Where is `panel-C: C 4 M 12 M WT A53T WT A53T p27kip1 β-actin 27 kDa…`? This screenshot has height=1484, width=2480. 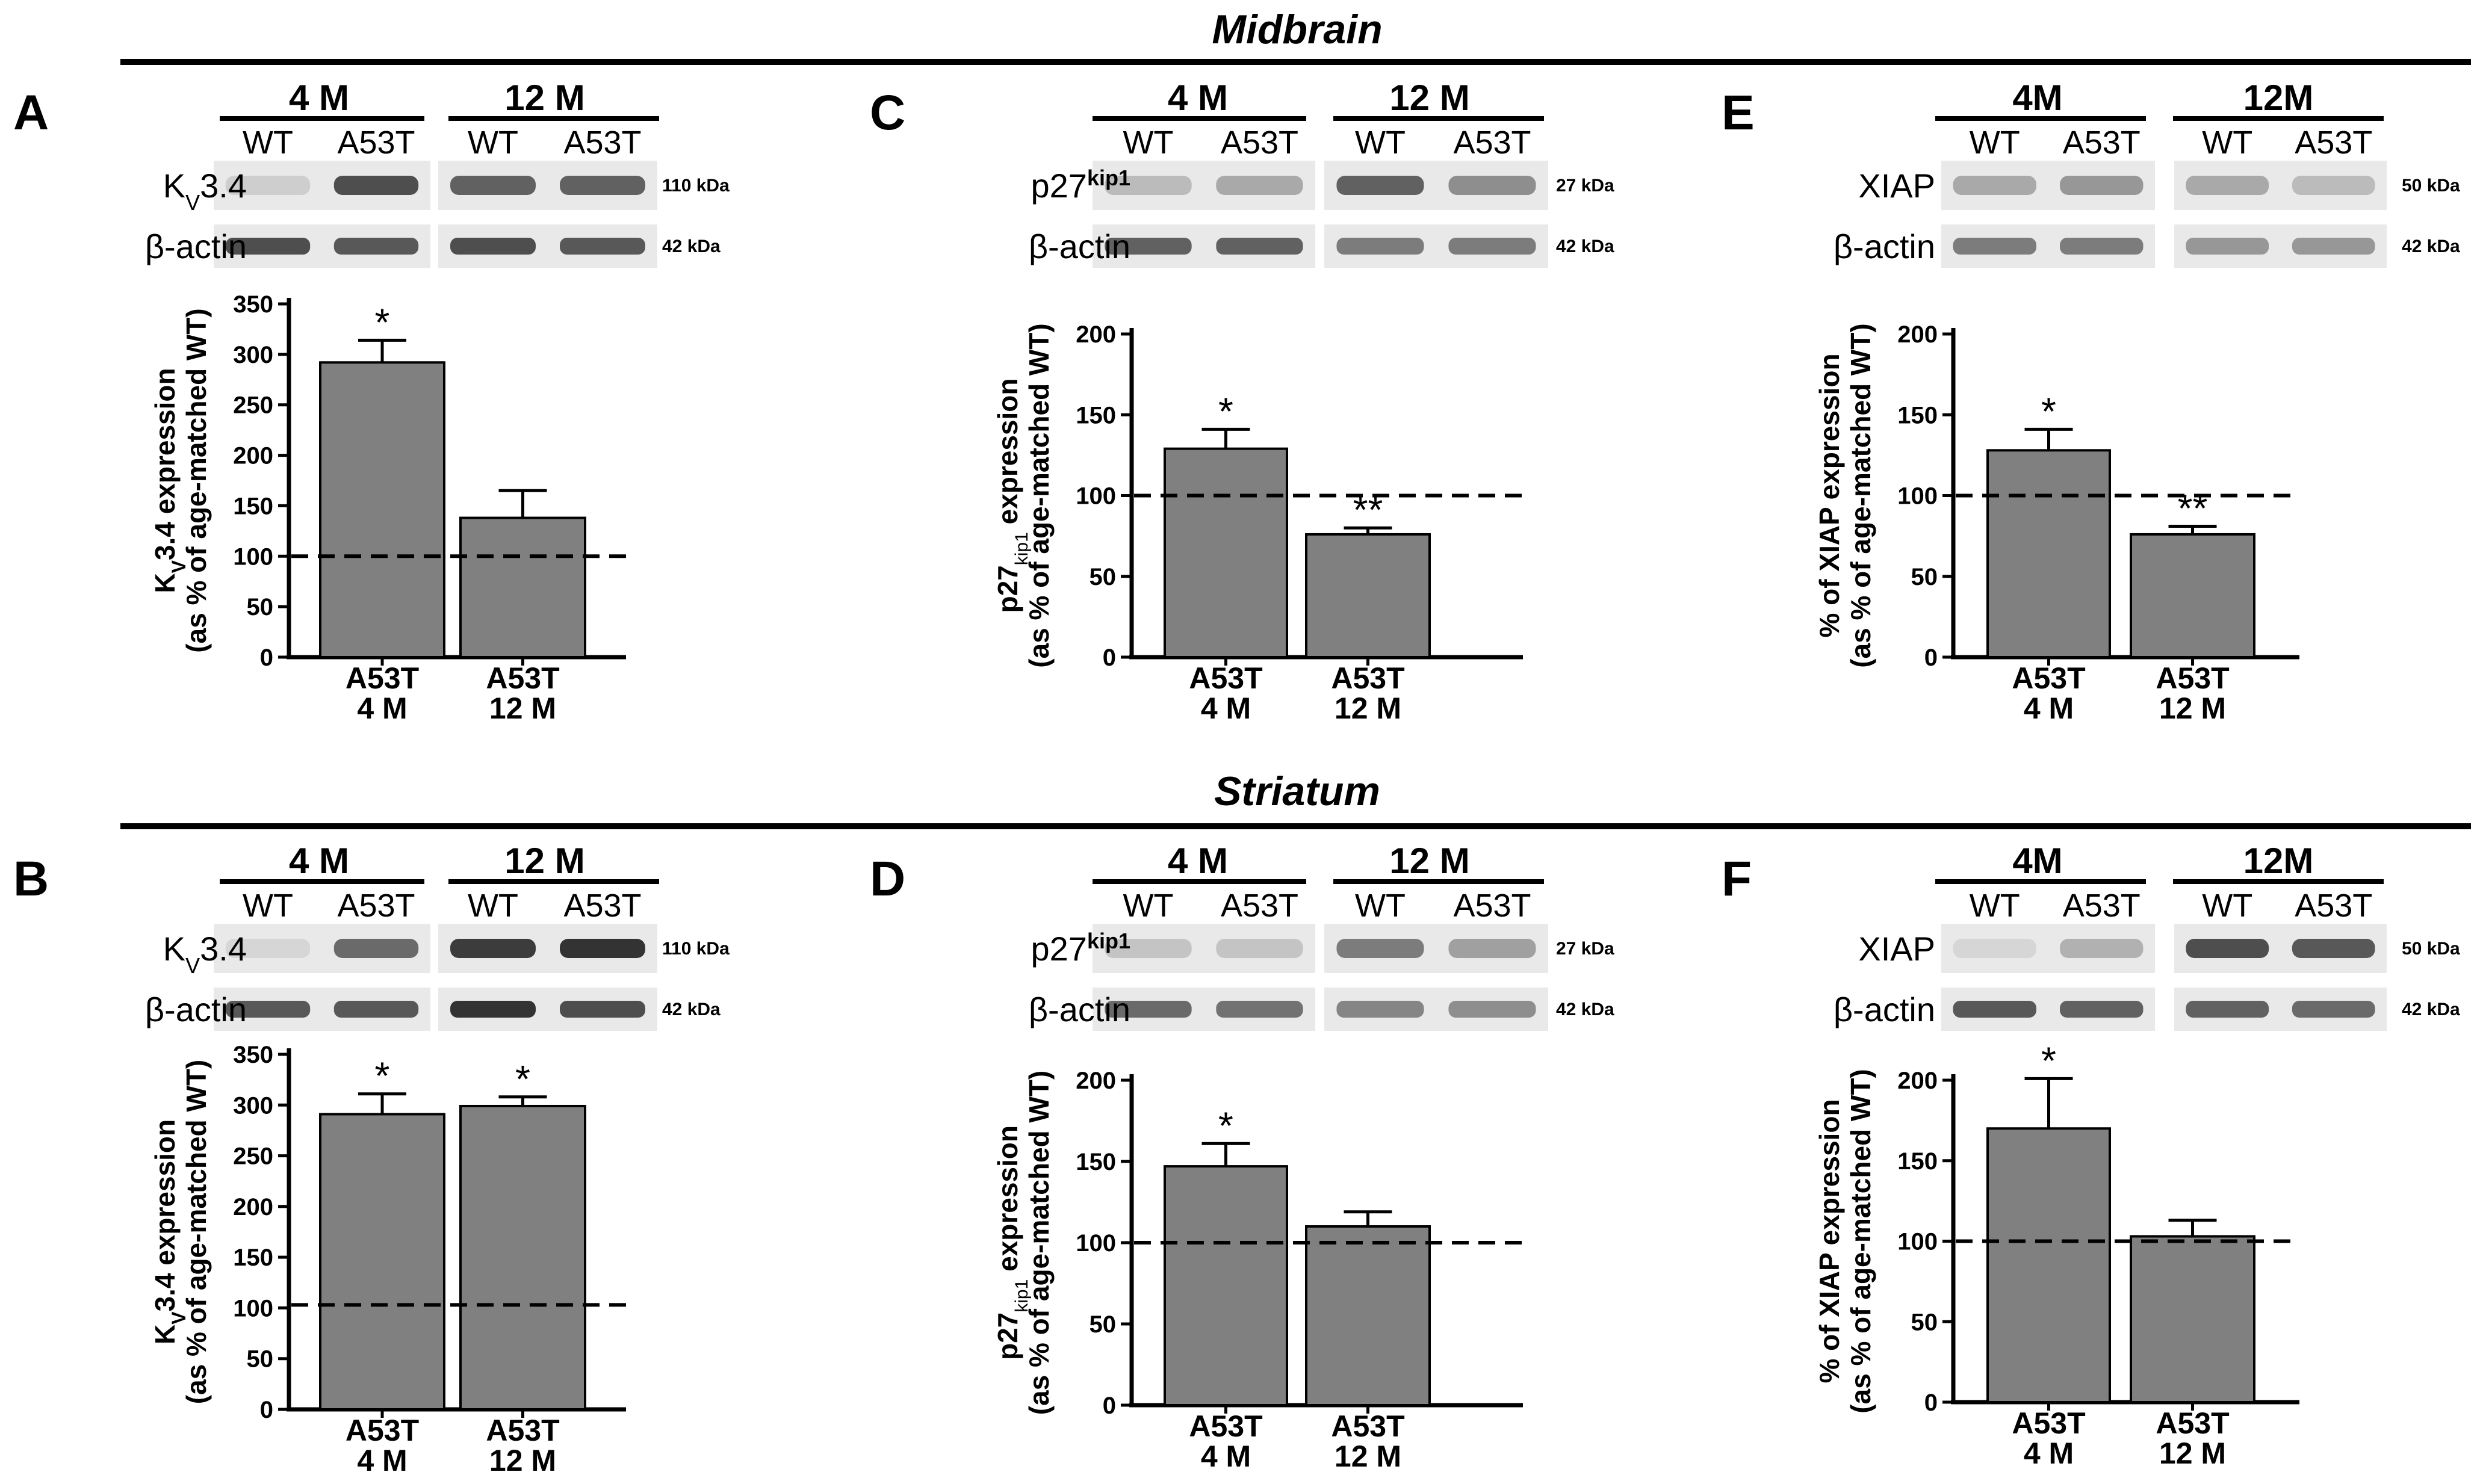 panel-C: C 4 M 12 M WT A53T WT A53T p27kip1 β-actin 27 kDa… is located at coordinates (1242, 401).